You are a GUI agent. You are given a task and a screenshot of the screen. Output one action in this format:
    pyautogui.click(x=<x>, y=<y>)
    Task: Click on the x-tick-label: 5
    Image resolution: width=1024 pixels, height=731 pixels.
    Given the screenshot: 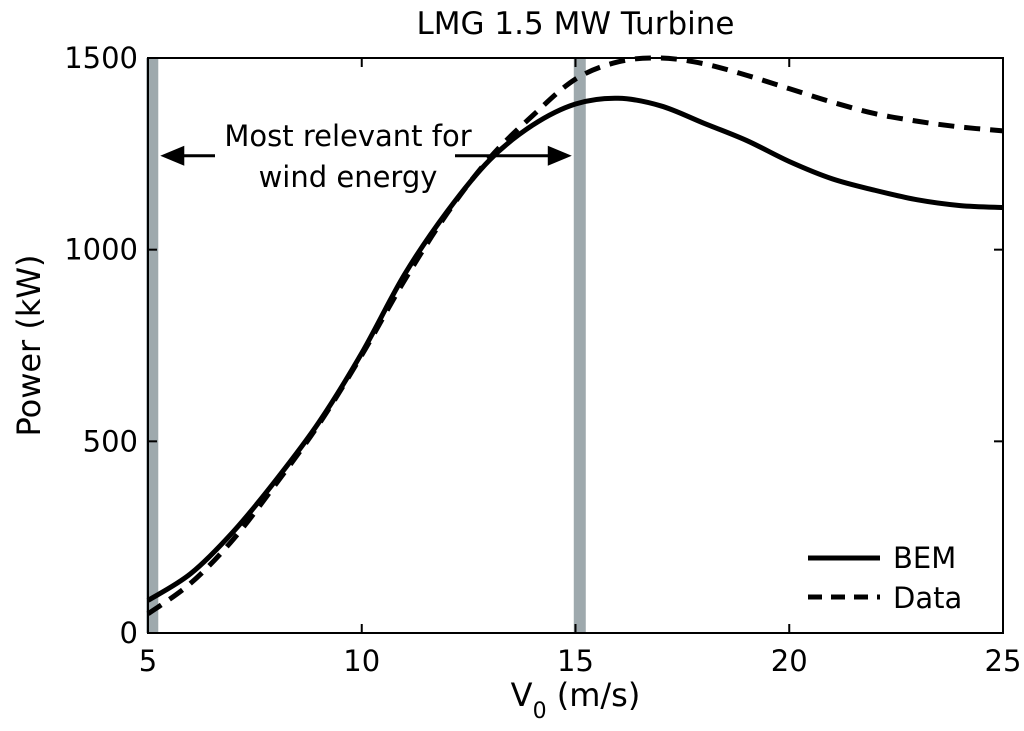 What is the action you would take?
    pyautogui.click(x=148, y=661)
    